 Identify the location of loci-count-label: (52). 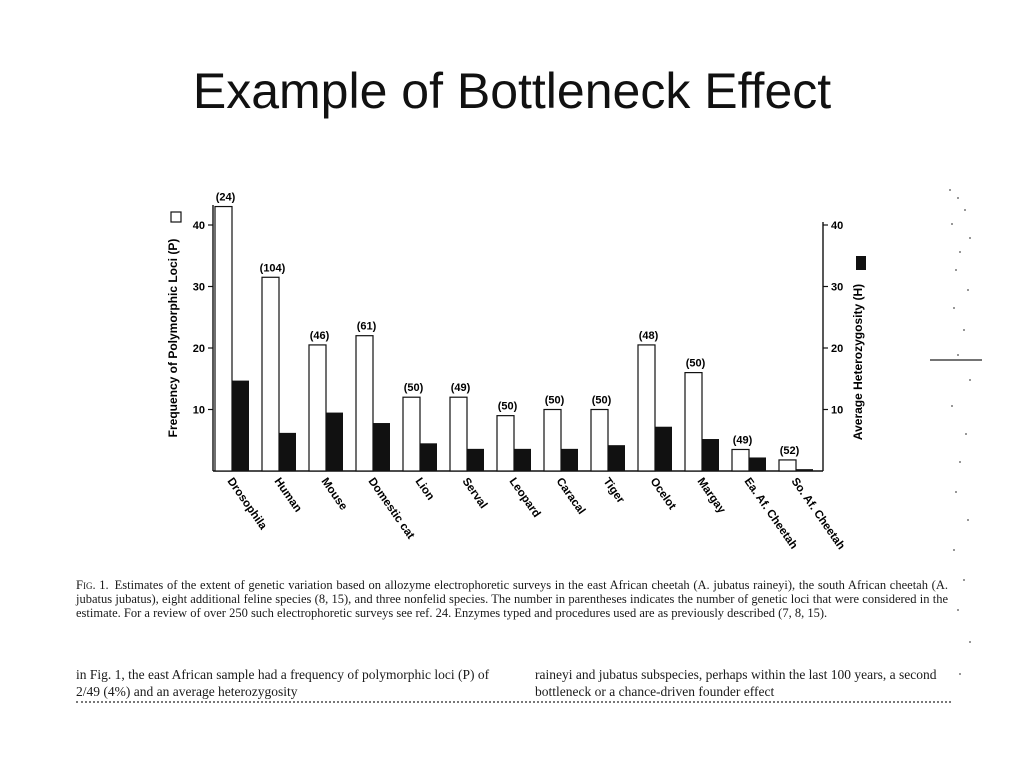
(790, 451).